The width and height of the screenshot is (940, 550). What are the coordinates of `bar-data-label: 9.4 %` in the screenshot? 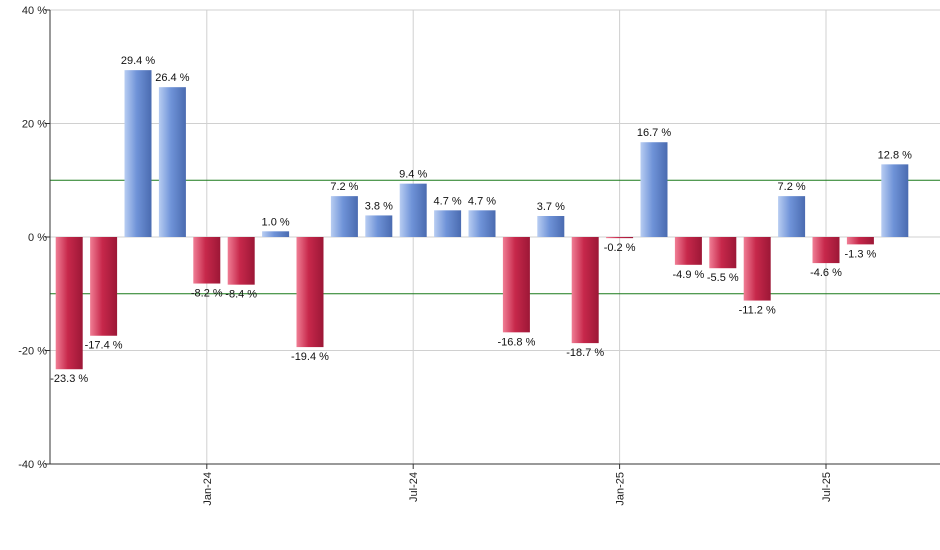 It's located at (413, 175).